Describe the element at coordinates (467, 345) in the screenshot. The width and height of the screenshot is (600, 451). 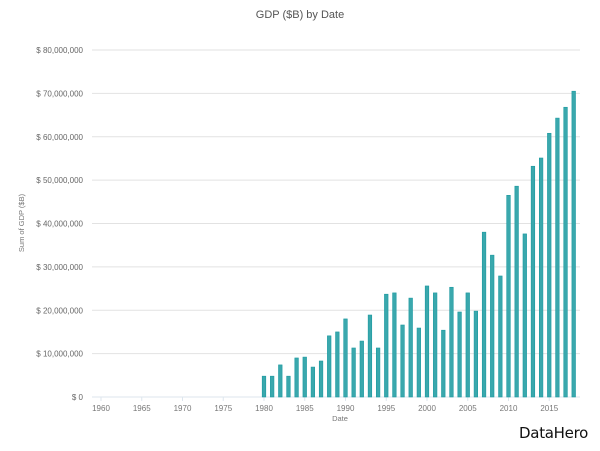
I see `bar-2005` at that location.